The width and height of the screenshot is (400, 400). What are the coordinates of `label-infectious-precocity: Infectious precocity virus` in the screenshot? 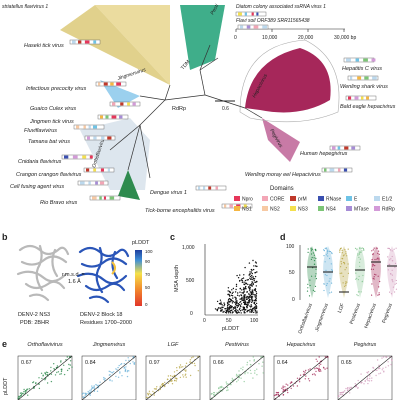 It's located at (56, 89).